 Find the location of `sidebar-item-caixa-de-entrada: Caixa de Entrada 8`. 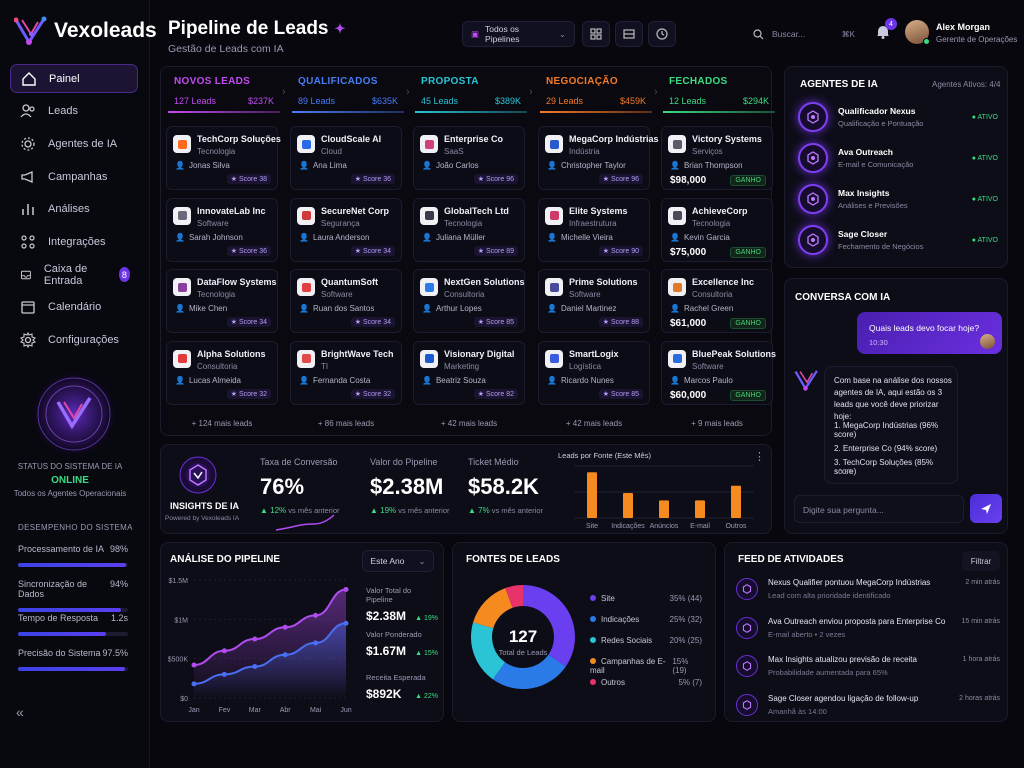

sidebar-item-caixa-de-entrada: Caixa de Entrada 8 is located at coordinates (74, 274).